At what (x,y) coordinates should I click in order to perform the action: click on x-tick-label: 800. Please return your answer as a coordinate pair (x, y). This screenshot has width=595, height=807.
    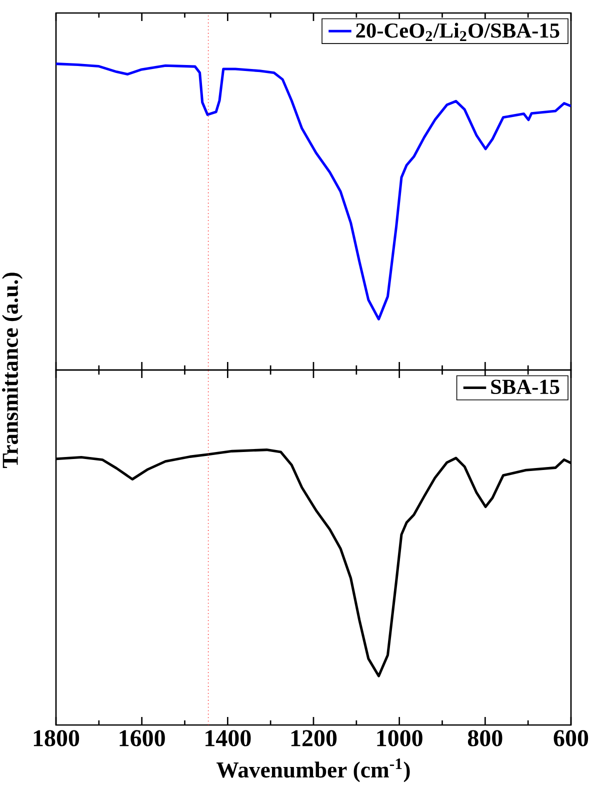
    Looking at the image, I should click on (485, 738).